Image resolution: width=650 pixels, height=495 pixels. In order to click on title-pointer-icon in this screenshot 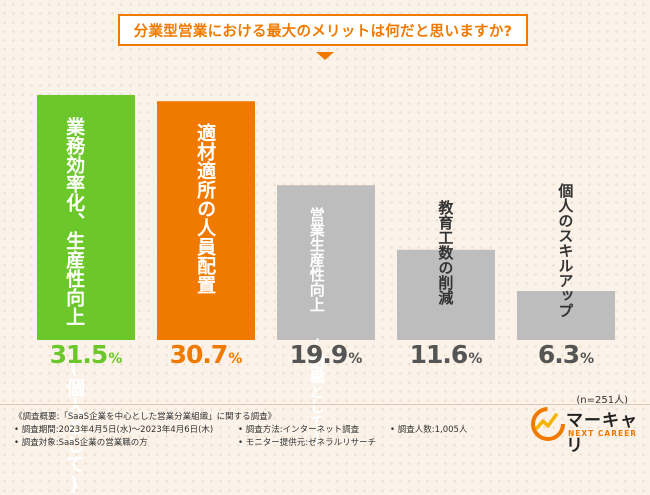, I will do `click(325, 56)`.